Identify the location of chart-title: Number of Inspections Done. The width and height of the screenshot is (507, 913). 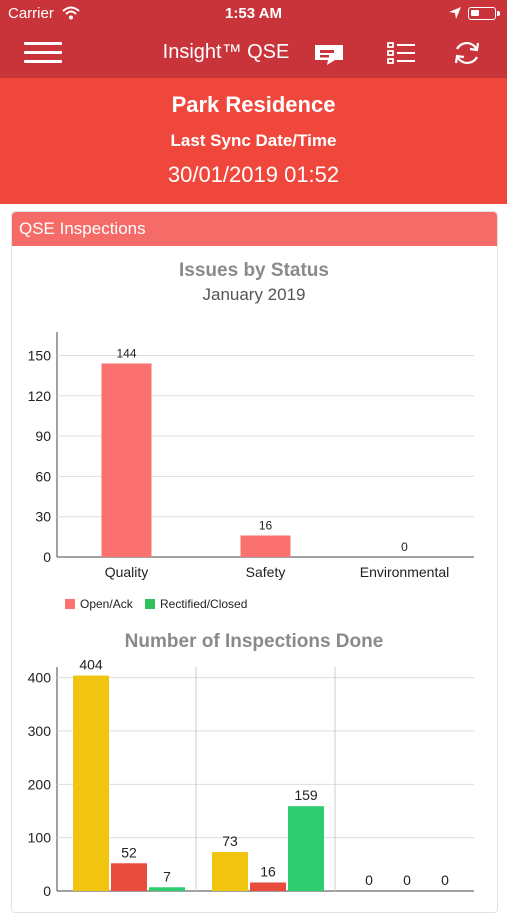
(254, 641).